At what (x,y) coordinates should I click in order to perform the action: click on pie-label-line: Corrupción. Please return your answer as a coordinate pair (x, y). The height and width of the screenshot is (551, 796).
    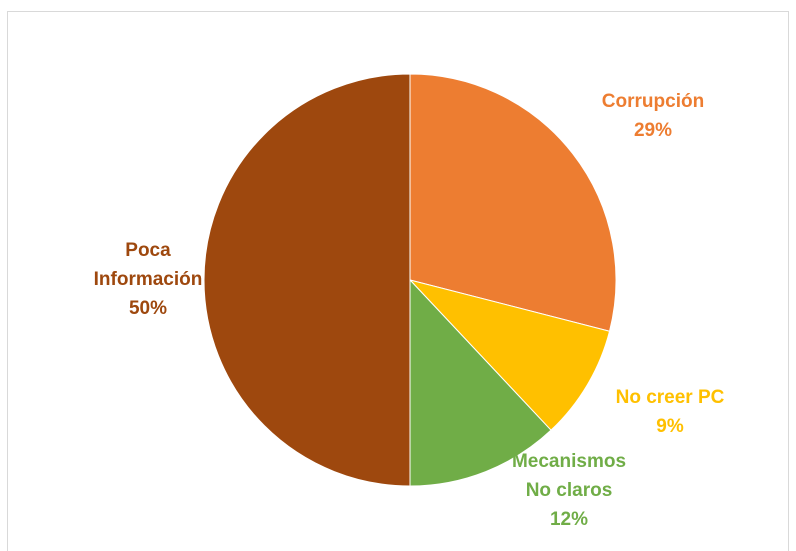
    Looking at the image, I should click on (653, 101).